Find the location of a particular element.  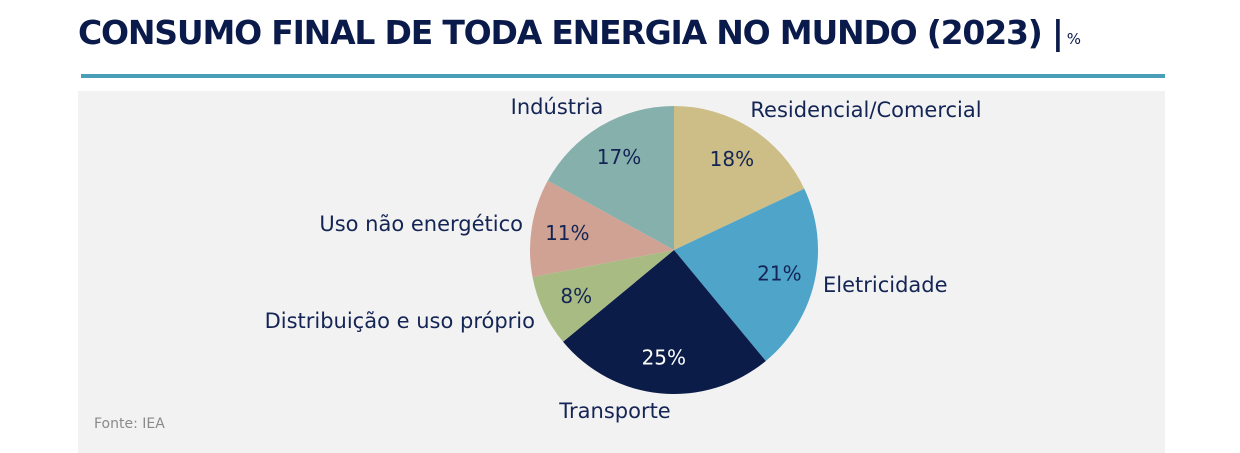

pie-slice-industria is located at coordinates (610, 178).